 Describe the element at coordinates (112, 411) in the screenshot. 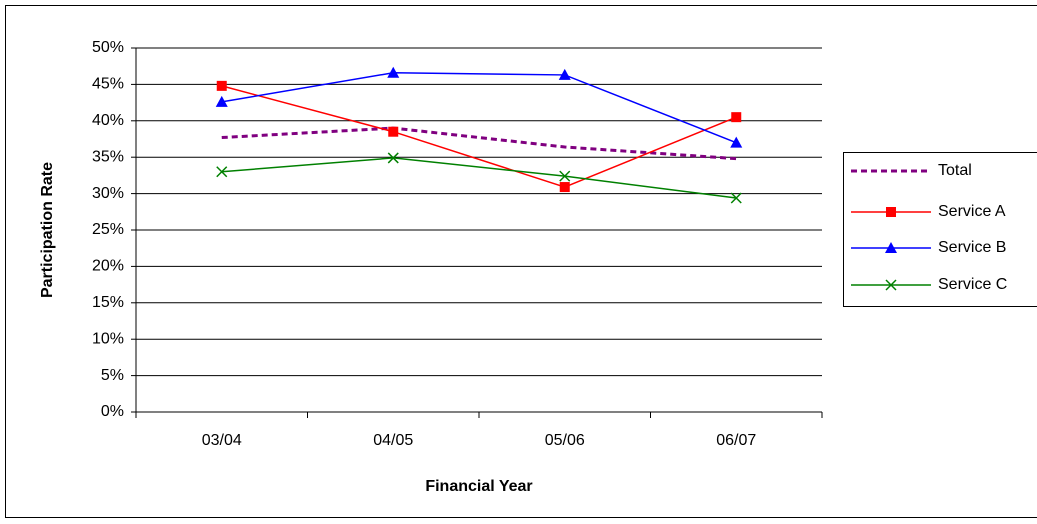

I see `y-tick-label: 0%` at that location.